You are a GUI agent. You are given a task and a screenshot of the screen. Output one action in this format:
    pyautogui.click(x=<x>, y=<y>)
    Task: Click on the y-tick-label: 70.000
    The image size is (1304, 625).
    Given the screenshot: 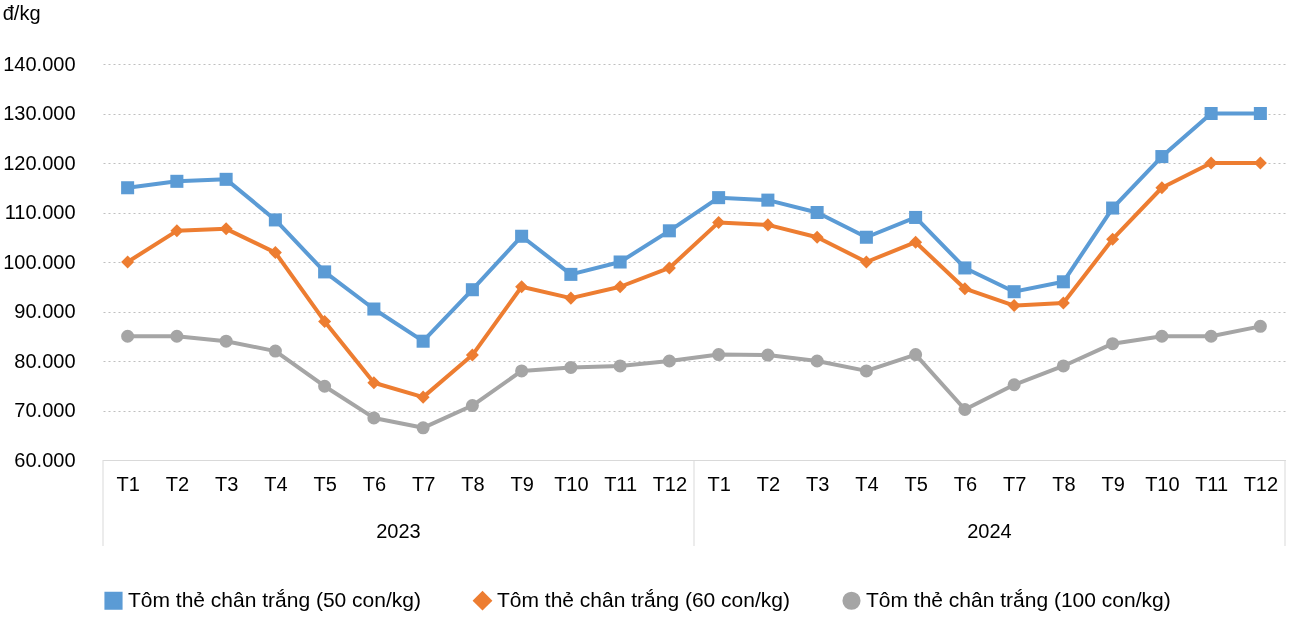 What is the action you would take?
    pyautogui.click(x=45, y=410)
    